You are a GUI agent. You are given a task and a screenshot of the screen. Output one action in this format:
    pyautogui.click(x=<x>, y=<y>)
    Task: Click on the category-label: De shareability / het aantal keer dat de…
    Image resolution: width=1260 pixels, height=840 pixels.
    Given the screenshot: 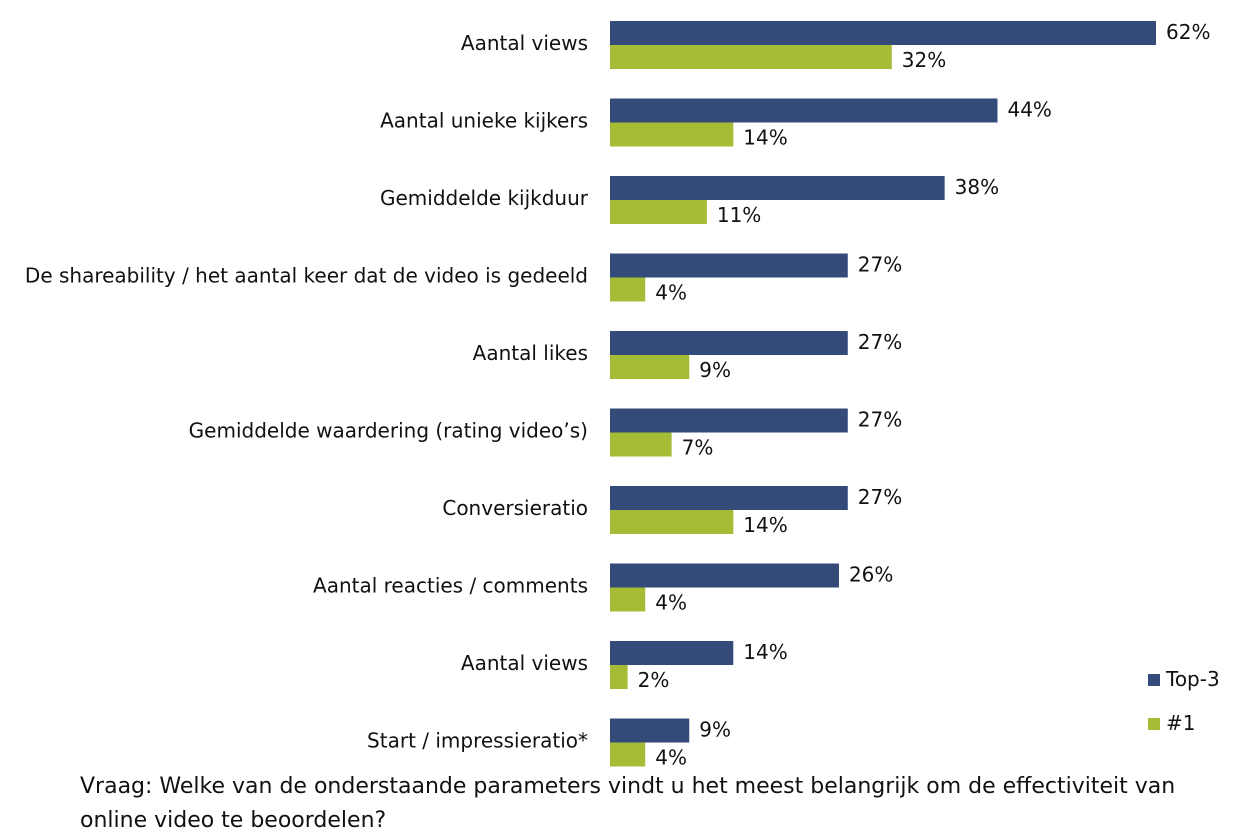 What is the action you would take?
    pyautogui.click(x=306, y=276)
    